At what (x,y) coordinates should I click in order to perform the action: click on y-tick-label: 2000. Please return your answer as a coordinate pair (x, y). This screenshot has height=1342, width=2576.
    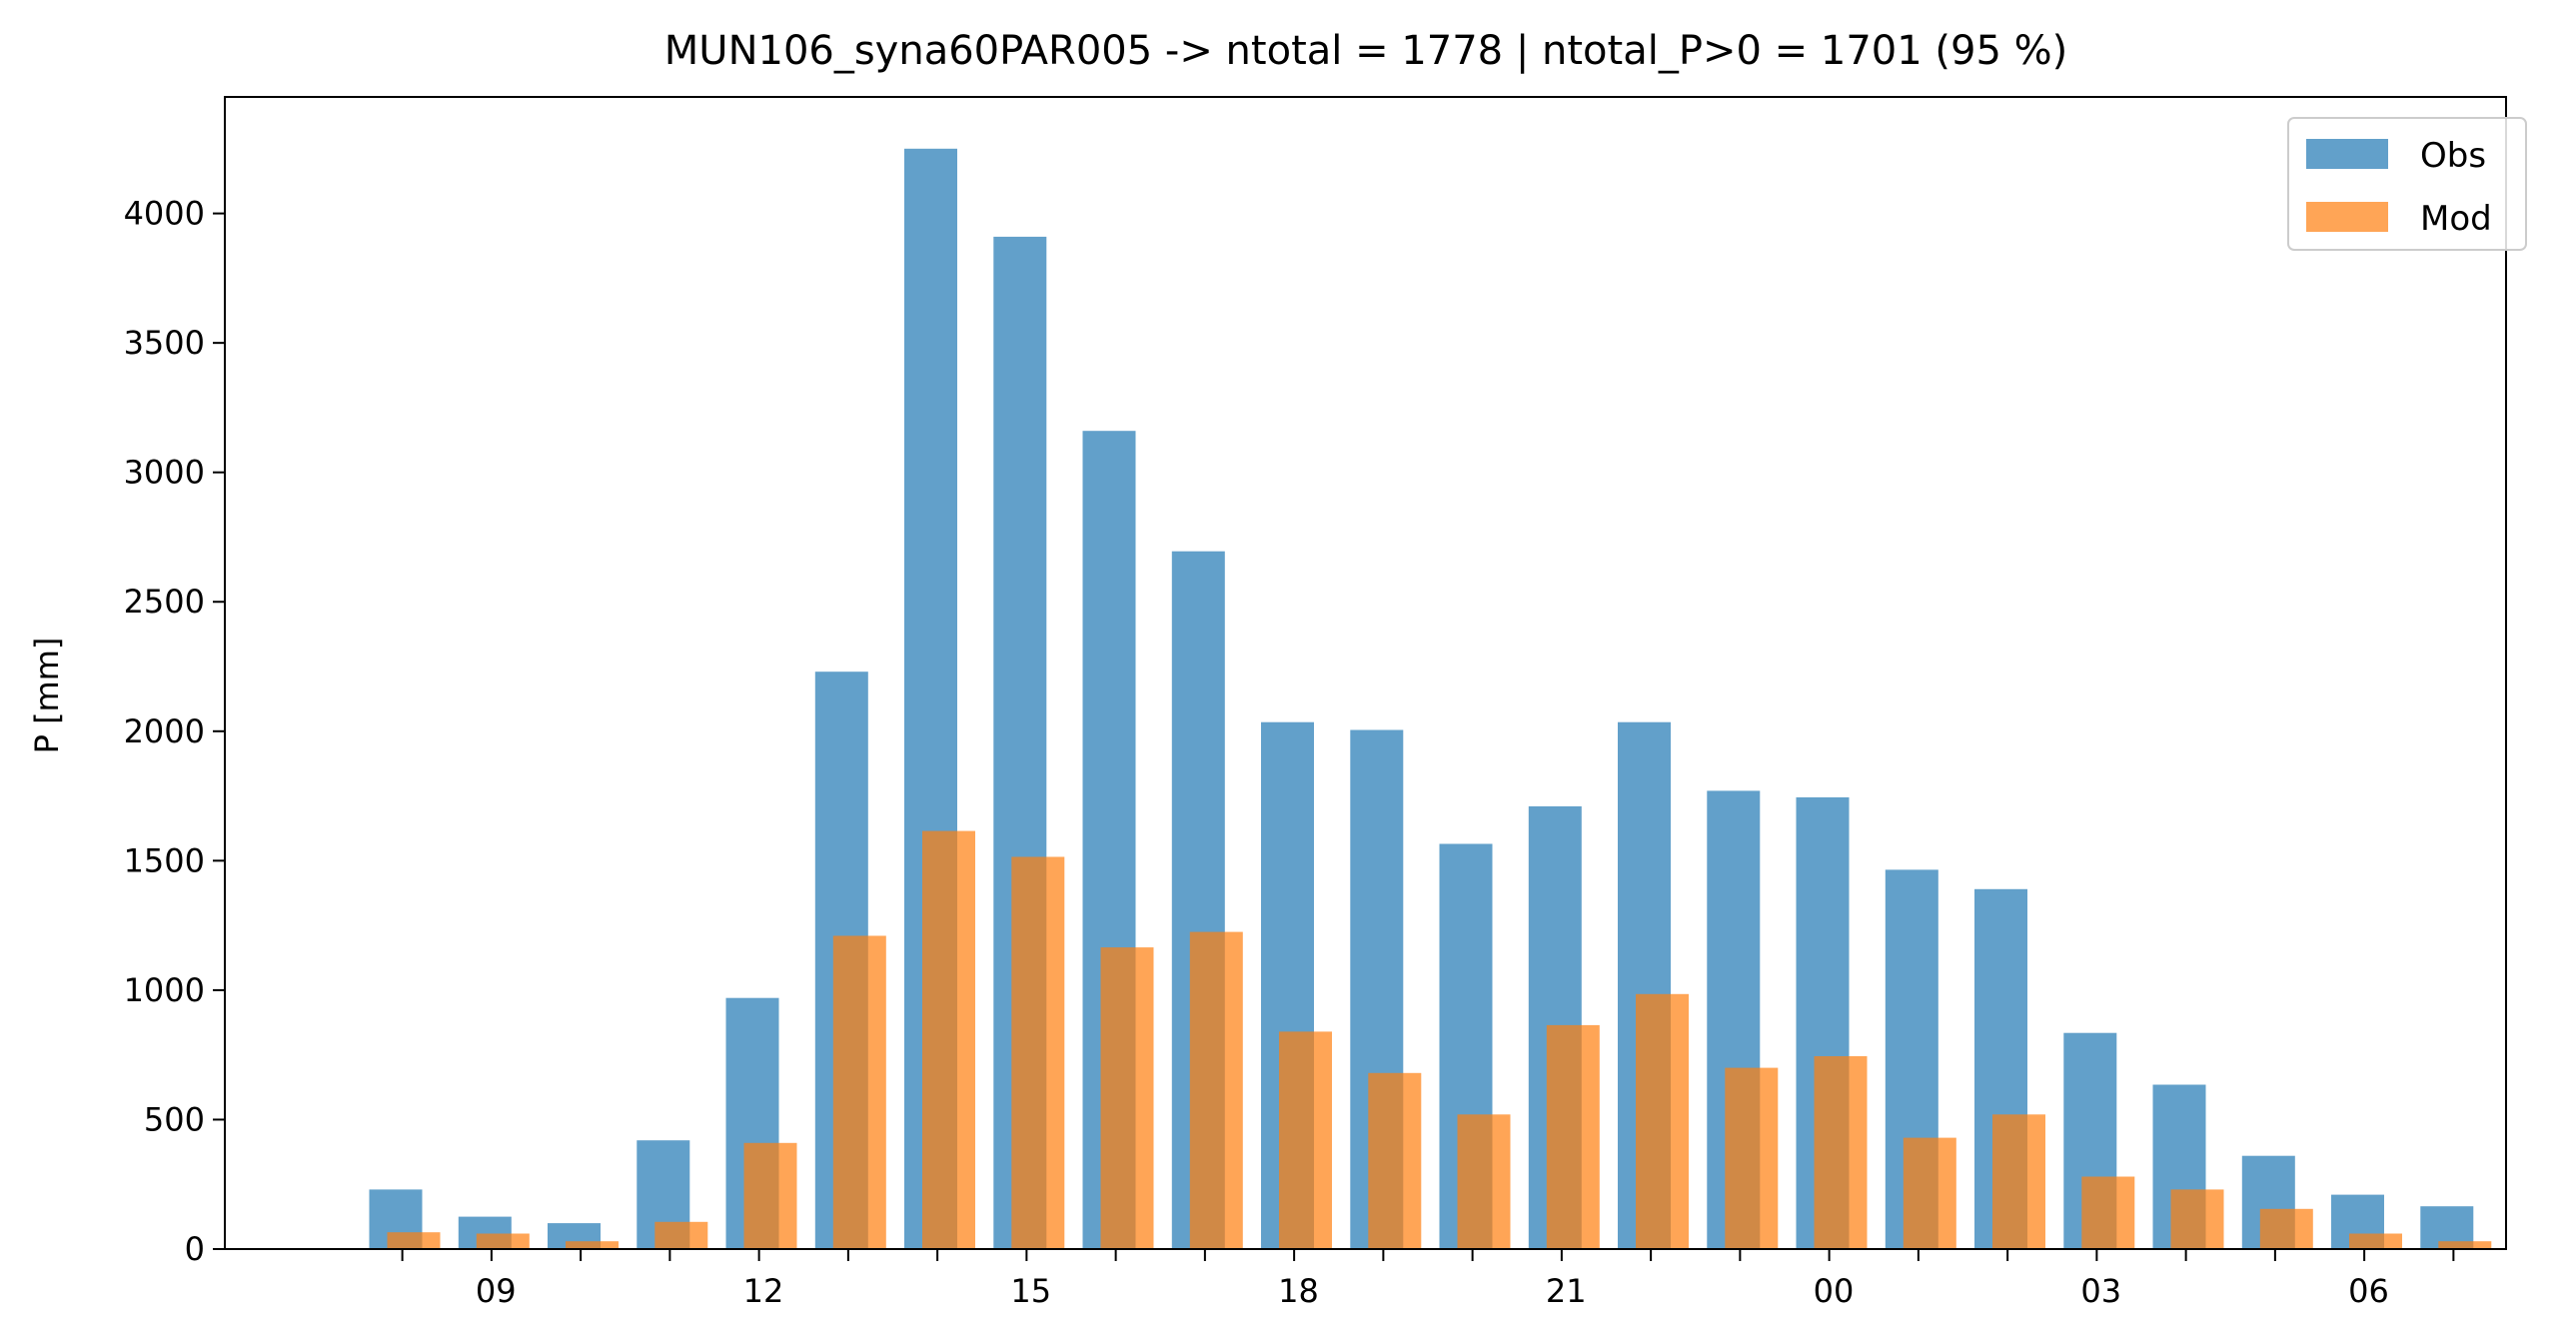
    Looking at the image, I should click on (164, 731).